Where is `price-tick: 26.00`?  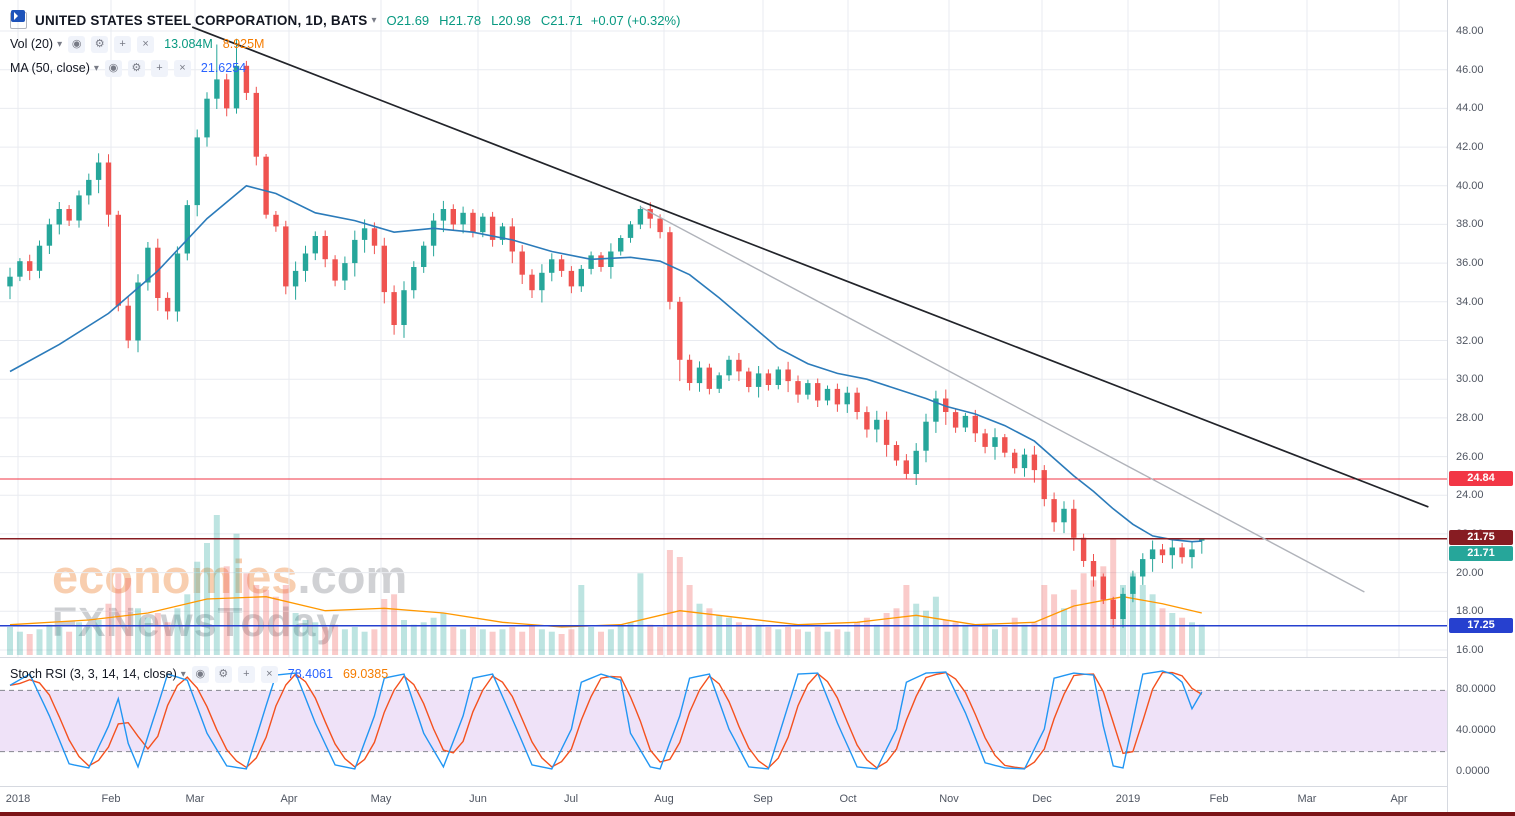
price-tick: 26.00 is located at coordinates (1470, 457).